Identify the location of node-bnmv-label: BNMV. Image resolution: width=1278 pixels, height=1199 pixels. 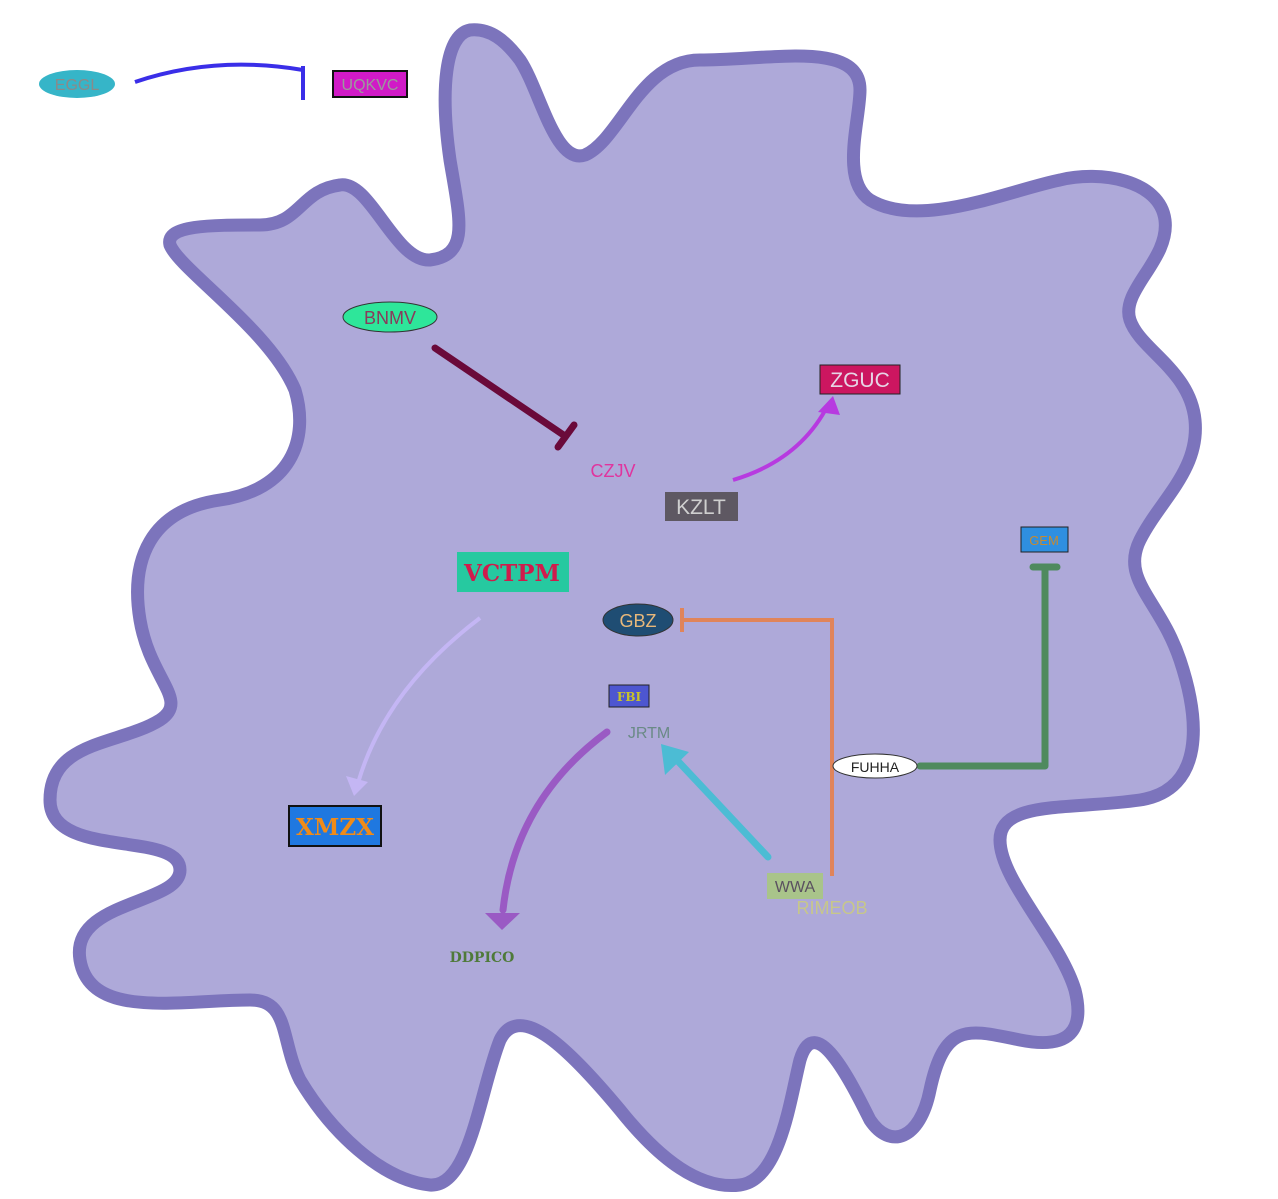
(390, 318).